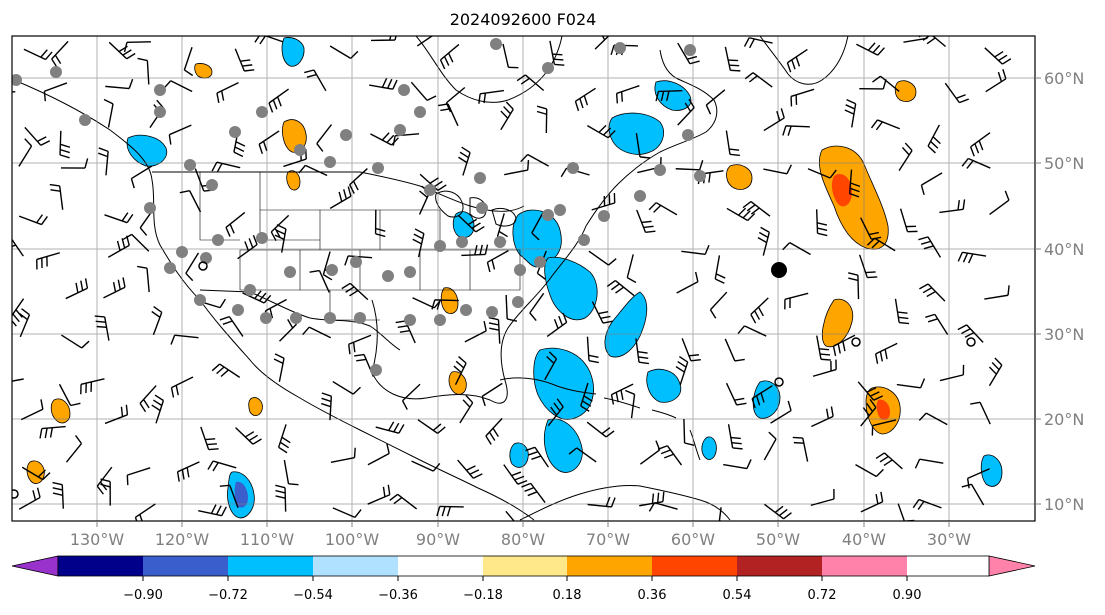  Describe the element at coordinates (523, 19) in the screenshot. I see `figure-title: 2024092600 F024` at that location.